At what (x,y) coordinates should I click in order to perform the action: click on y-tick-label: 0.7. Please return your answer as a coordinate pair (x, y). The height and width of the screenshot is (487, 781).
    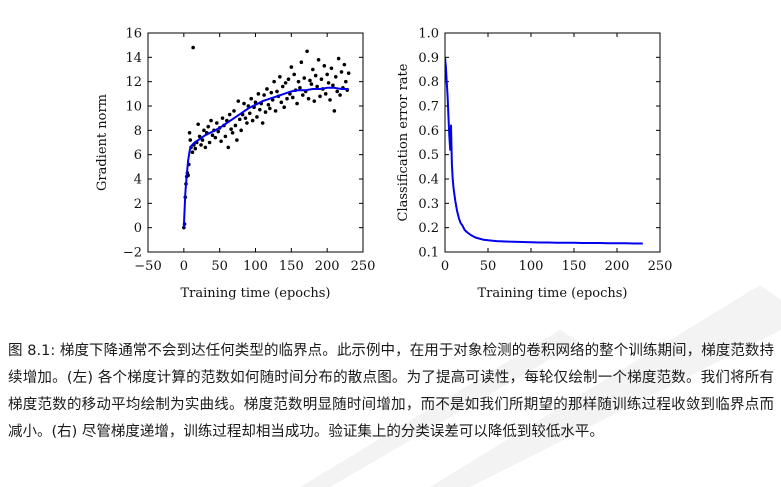
    Looking at the image, I should click on (428, 107).